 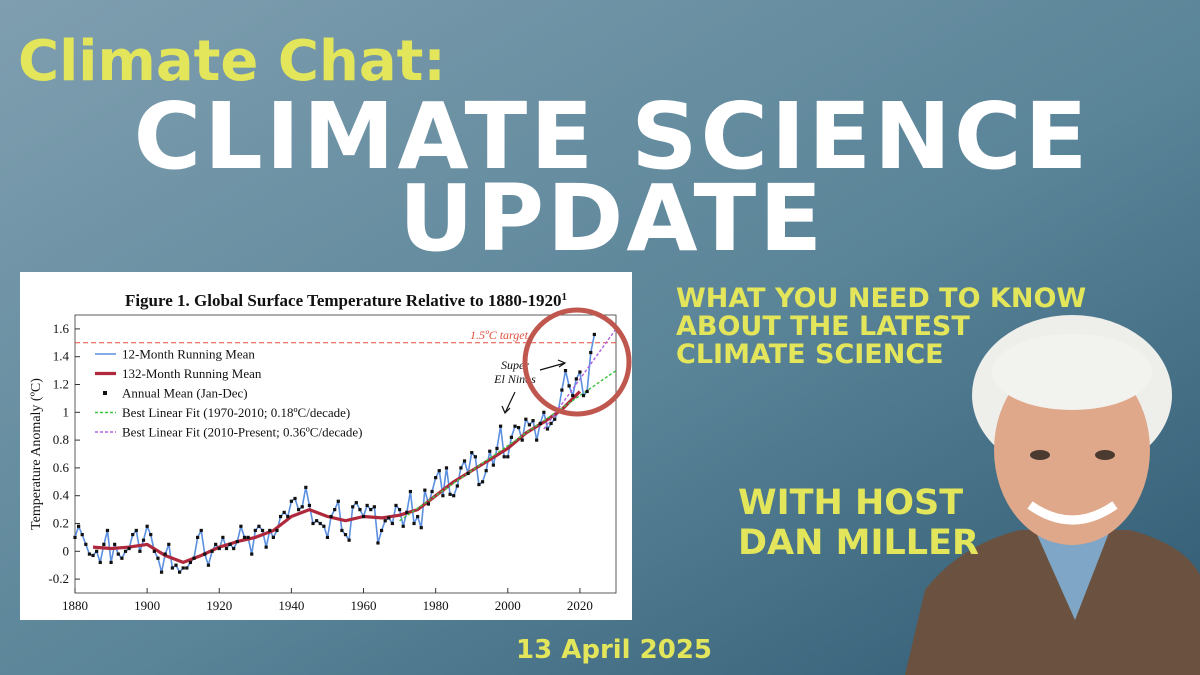 I want to click on annotation-arrow, so click(x=508, y=403).